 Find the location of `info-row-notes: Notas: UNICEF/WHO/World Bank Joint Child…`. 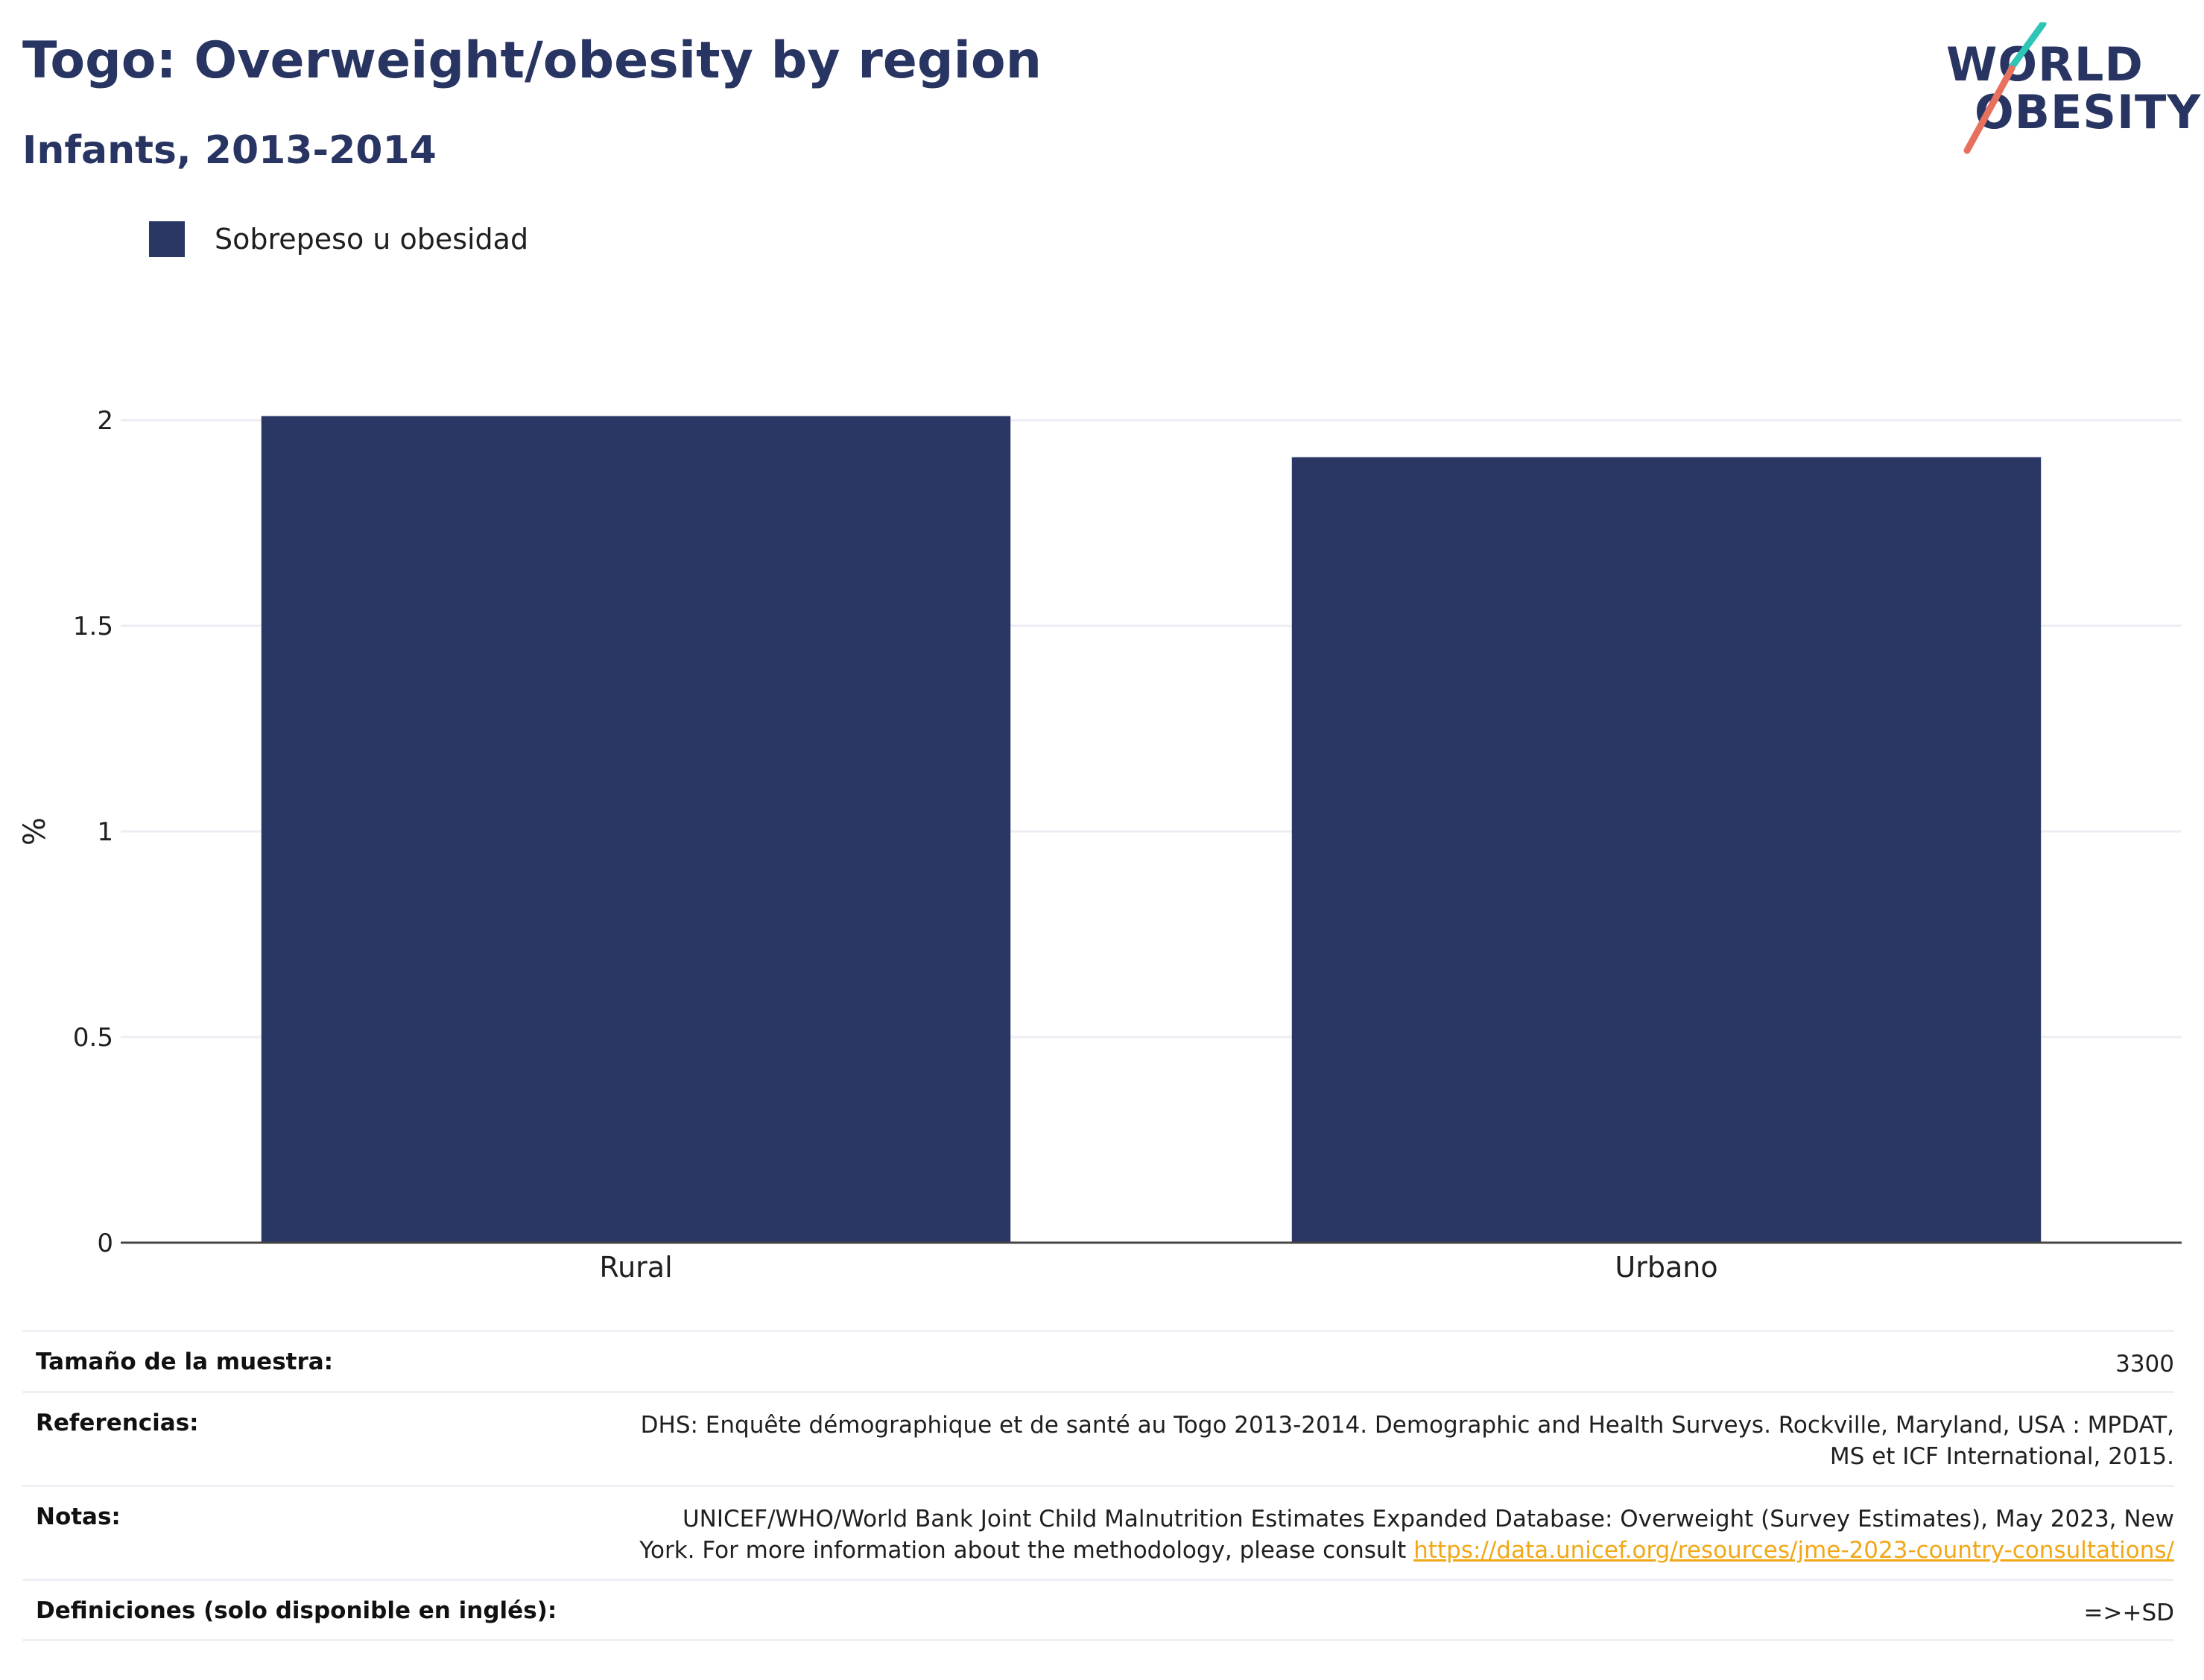

info-row-notes: Notas: UNICEF/WHO/World Bank Joint Child… is located at coordinates (1098, 1532).